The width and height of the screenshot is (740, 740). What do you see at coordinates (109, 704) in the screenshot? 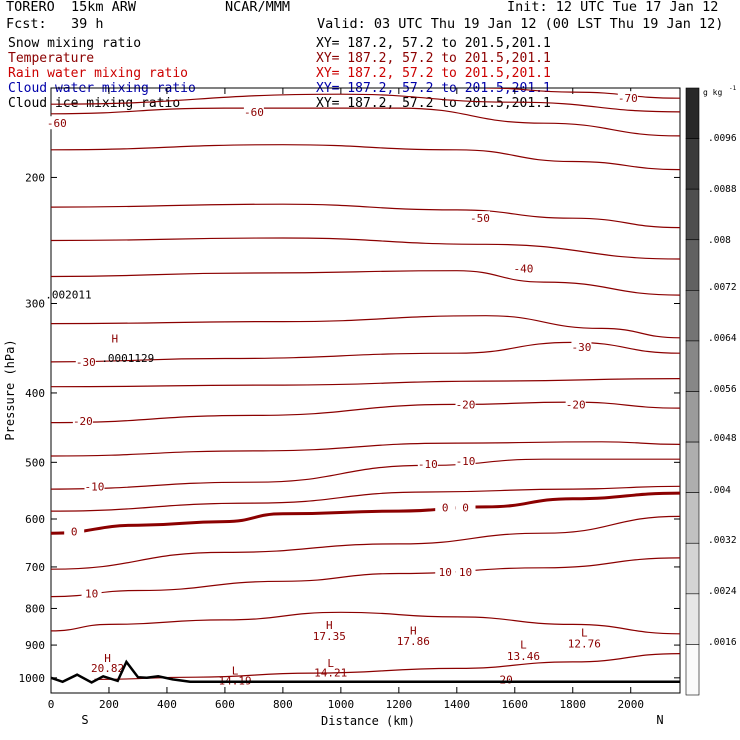
I see `x-tick-label: 200` at bounding box center [109, 704].